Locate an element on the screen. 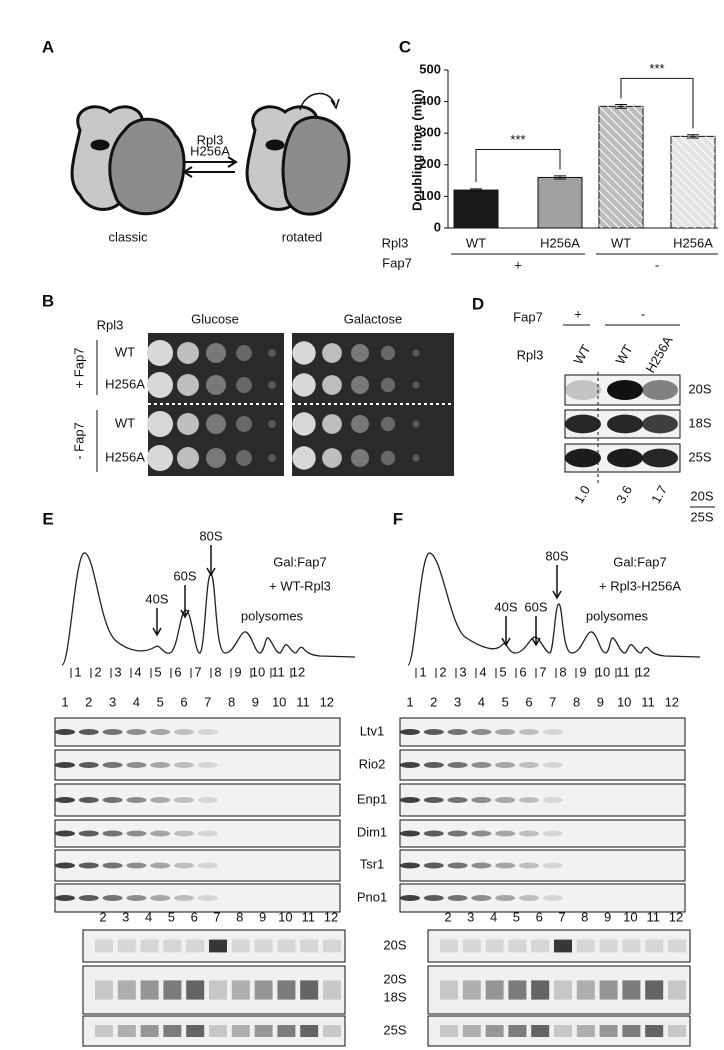  row-header: Rpl3 is located at coordinates (110, 324).